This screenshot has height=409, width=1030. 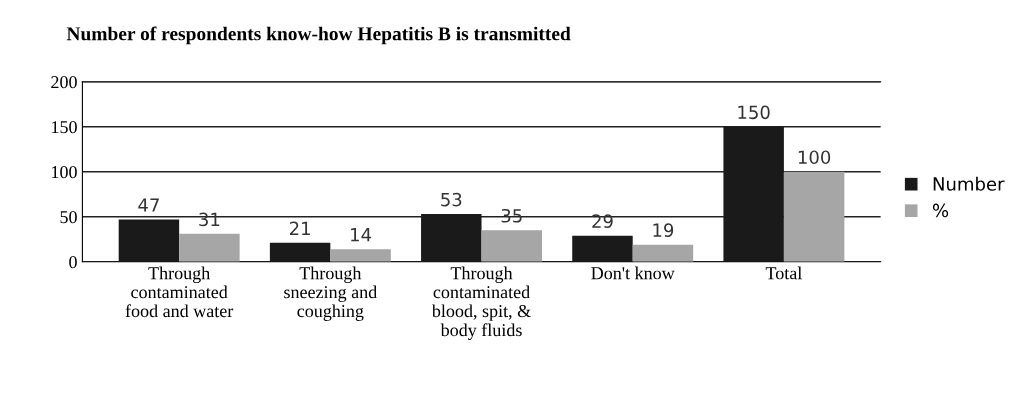 What do you see at coordinates (940, 210) in the screenshot?
I see `legend-label: %` at bounding box center [940, 210].